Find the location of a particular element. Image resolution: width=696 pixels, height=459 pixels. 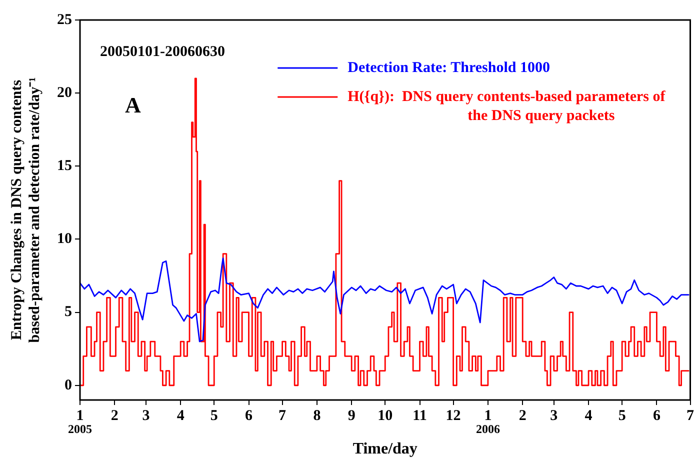

y-tick-label: 15 is located at coordinates (64, 166).